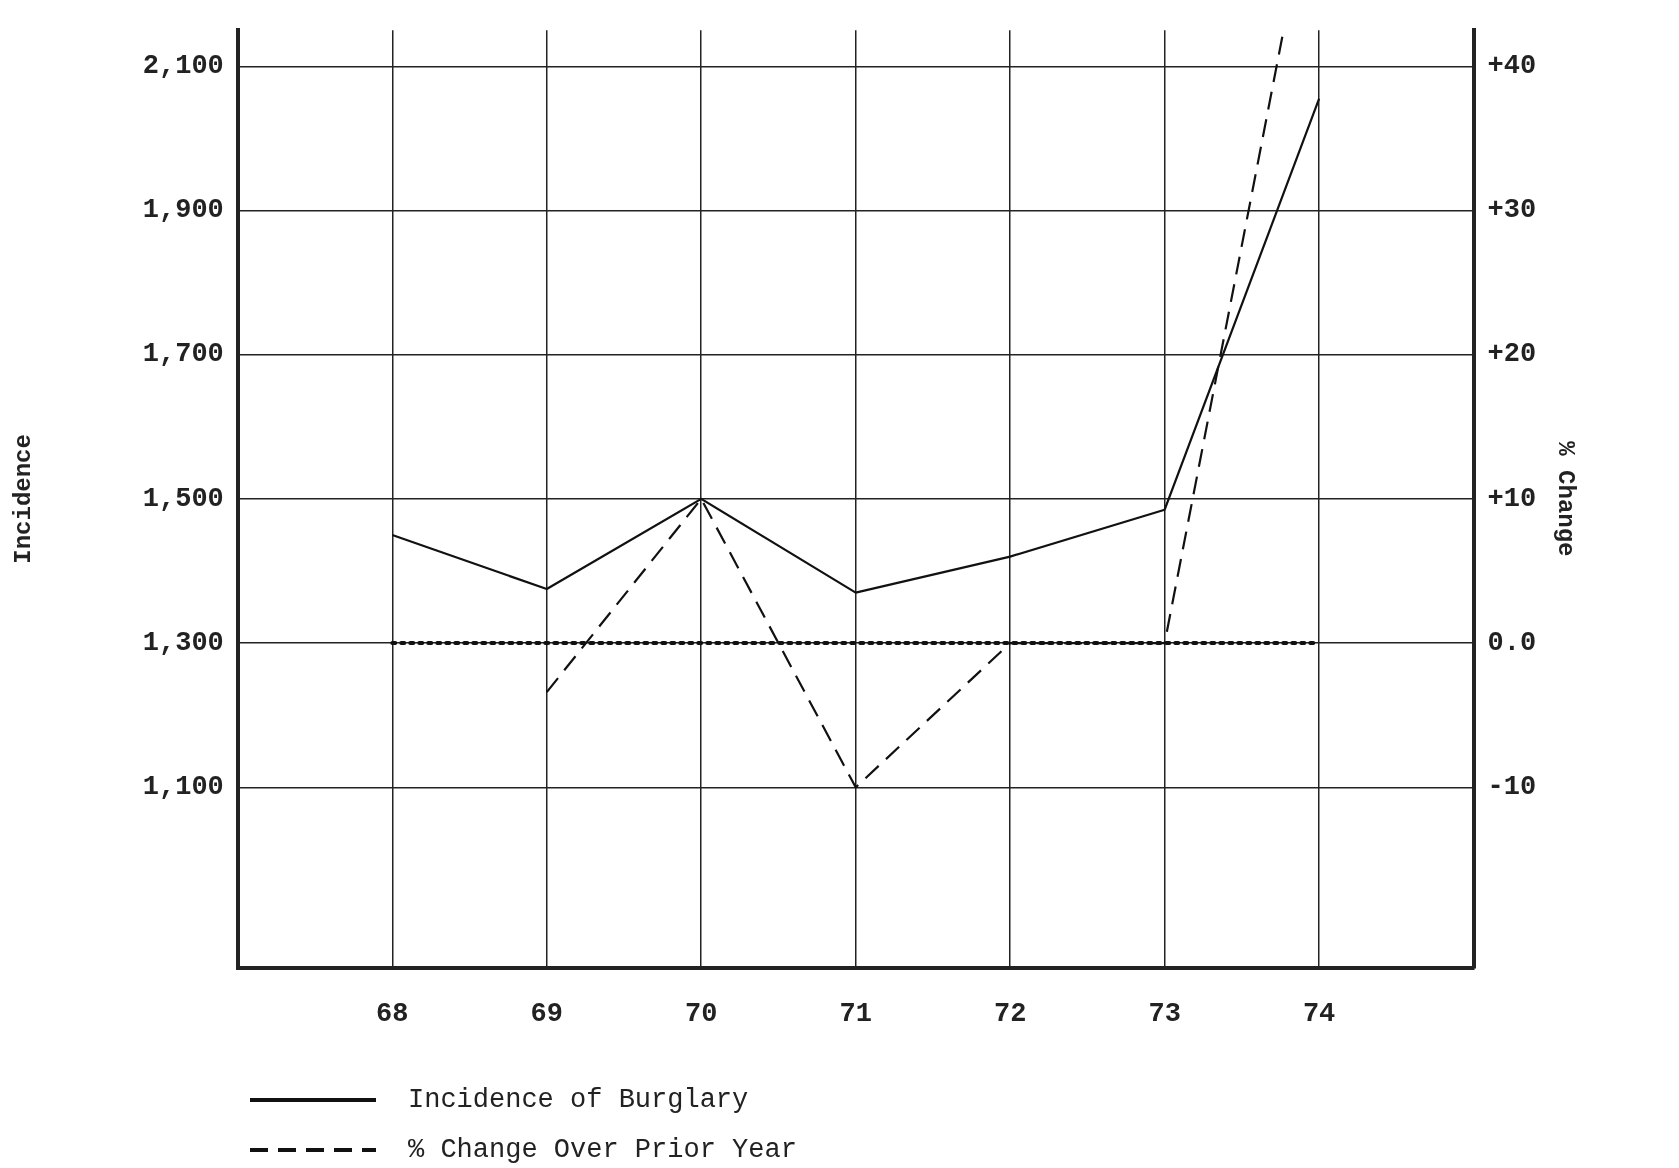 Image resolution: width=1679 pixels, height=1168 pixels. What do you see at coordinates (578, 1100) in the screenshot?
I see `legend-label: Incidence of Burglary` at bounding box center [578, 1100].